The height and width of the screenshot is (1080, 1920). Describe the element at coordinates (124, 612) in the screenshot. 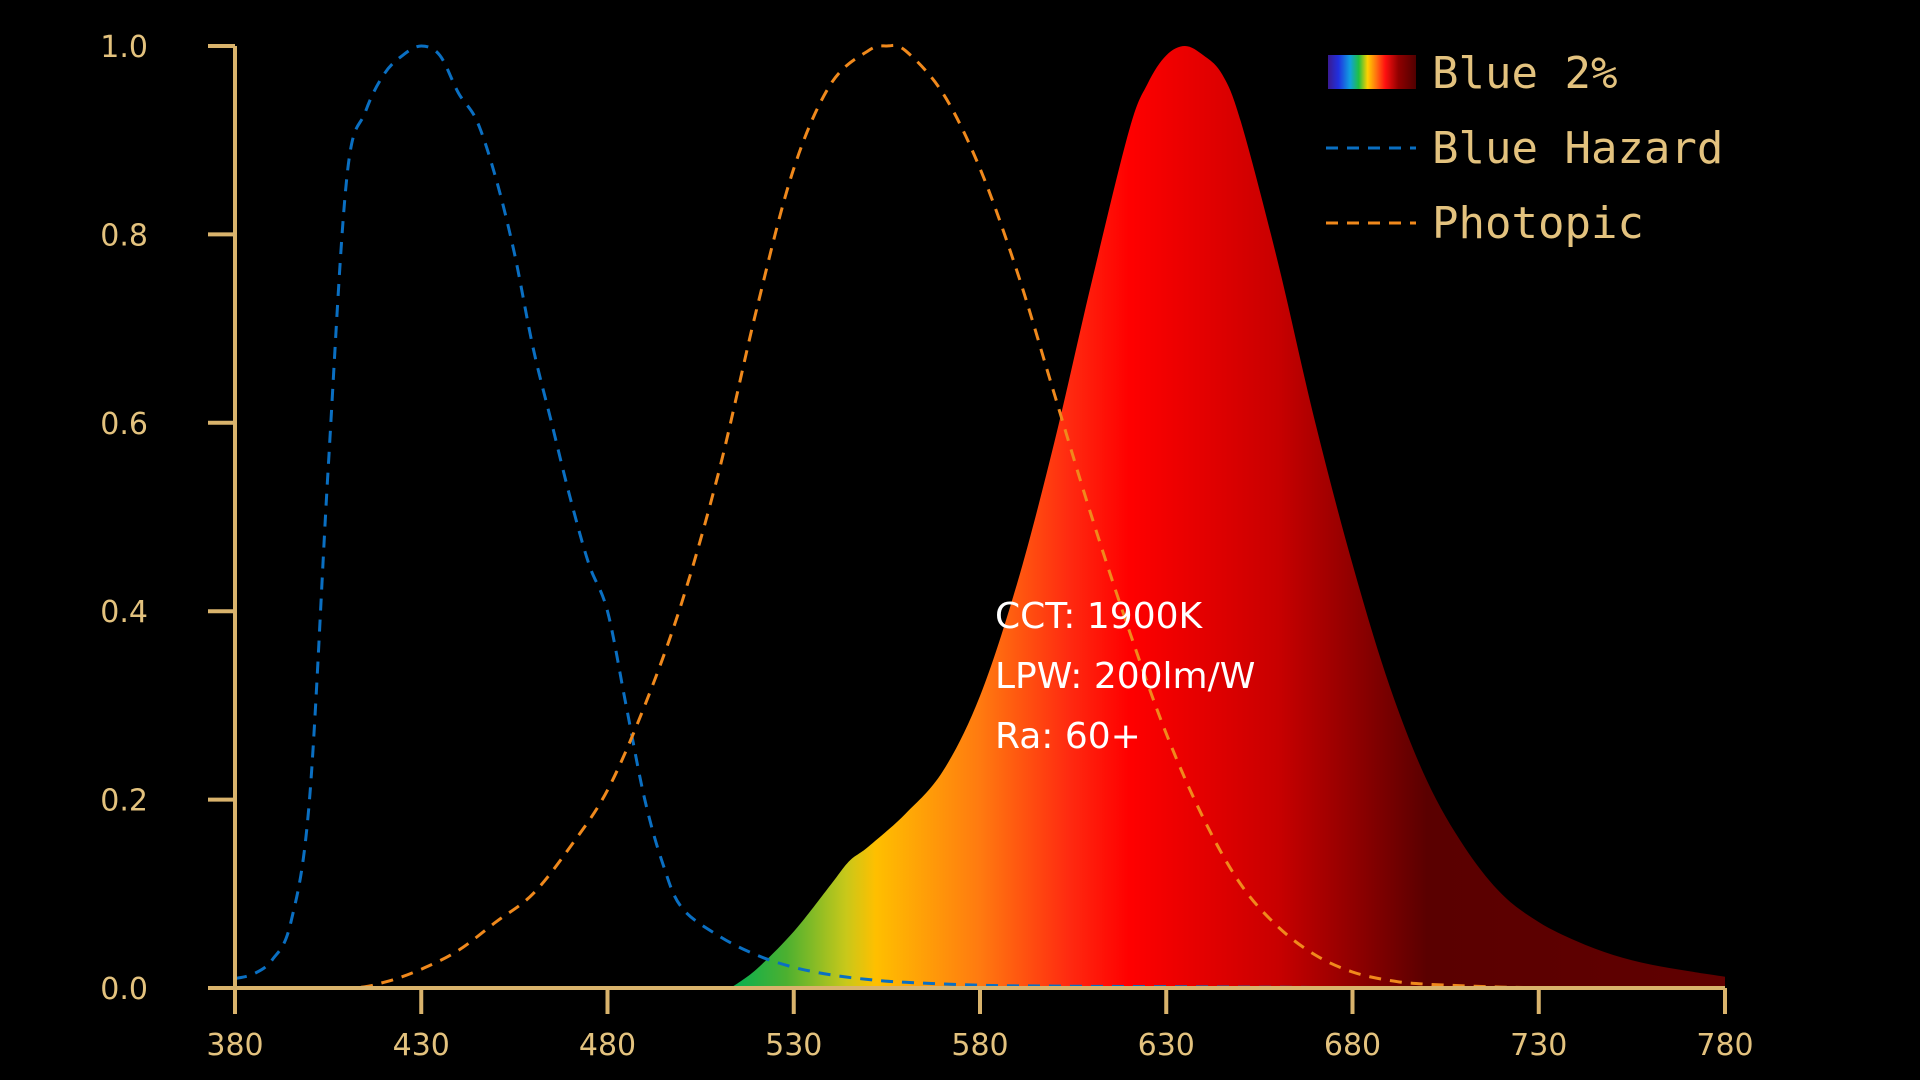

I see `y-tick-label: 0.4` at that location.